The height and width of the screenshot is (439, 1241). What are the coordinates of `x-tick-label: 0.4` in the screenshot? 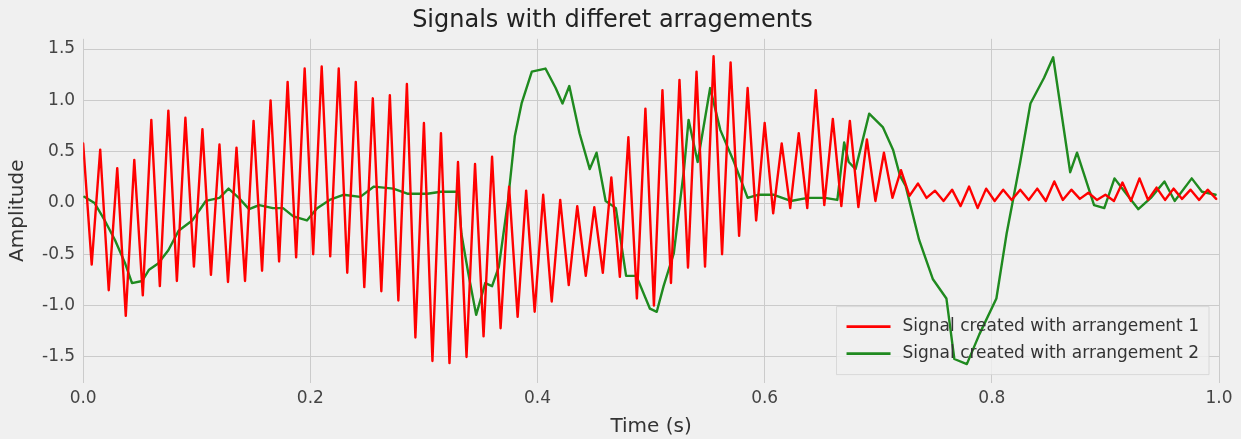 It's located at (537, 397).